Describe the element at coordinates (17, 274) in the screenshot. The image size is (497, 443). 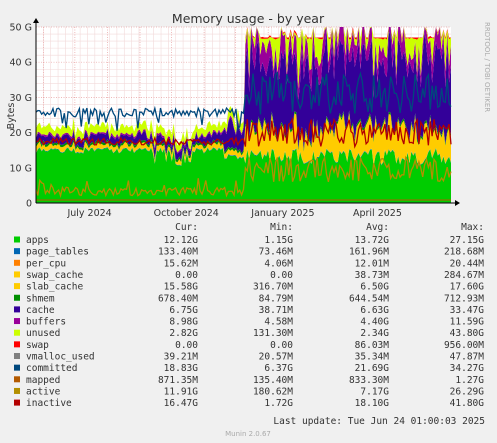
I see `legend-swatch-swap-cache` at that location.